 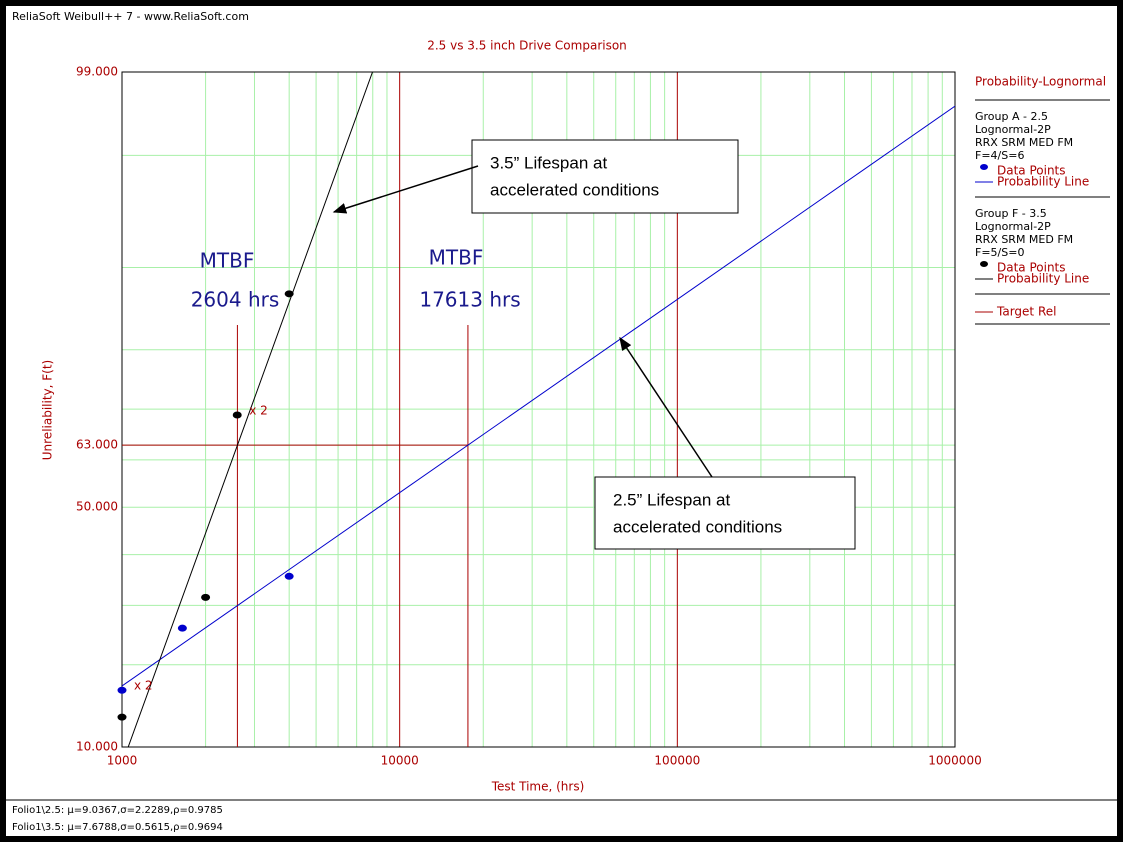 I want to click on chart-title: 2.5 vs 3.5 inch Drive Comparison, so click(x=527, y=46).